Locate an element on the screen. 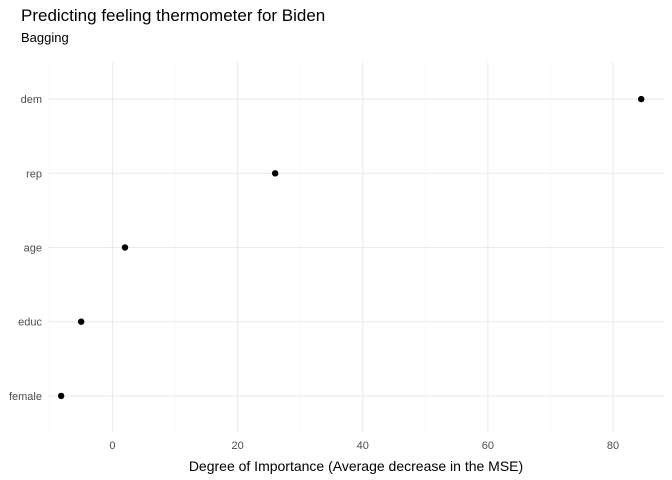  x-tick-label: 0 is located at coordinates (112, 446).